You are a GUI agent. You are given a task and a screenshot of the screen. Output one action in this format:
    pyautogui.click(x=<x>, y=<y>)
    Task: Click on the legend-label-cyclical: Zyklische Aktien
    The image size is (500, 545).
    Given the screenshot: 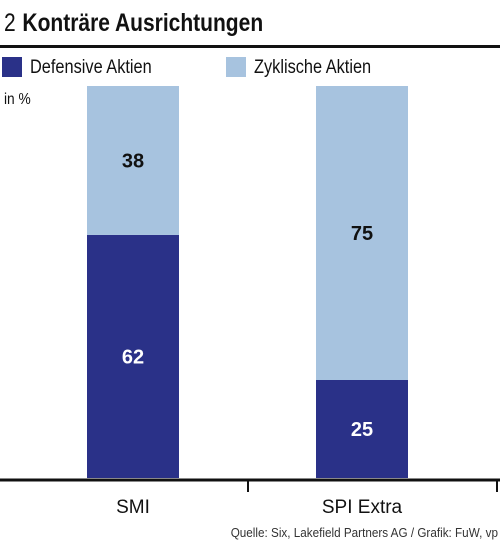 What is the action you would take?
    pyautogui.click(x=313, y=67)
    